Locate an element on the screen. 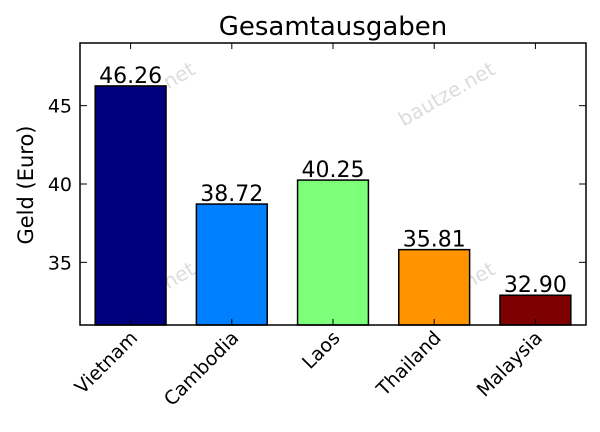 The height and width of the screenshot is (432, 600). y-tick-label-40: 40 is located at coordinates (60, 185).